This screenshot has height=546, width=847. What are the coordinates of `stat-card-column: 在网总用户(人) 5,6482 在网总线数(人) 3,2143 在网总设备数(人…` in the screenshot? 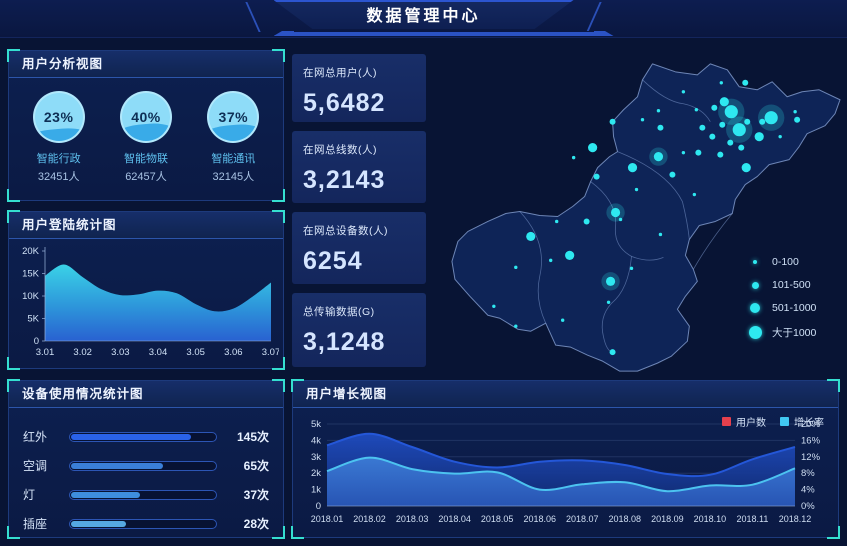 It's located at (359, 215).